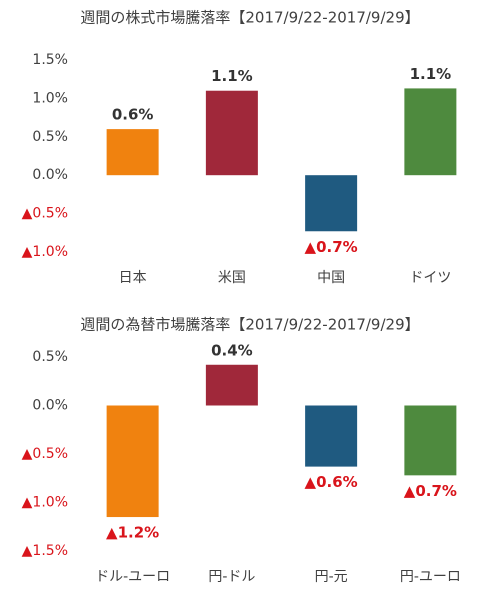 Image resolution: width=501 pixels, height=600 pixels. What do you see at coordinates (132, 533) in the screenshot?
I see `value-label: ▲1.2%` at bounding box center [132, 533].